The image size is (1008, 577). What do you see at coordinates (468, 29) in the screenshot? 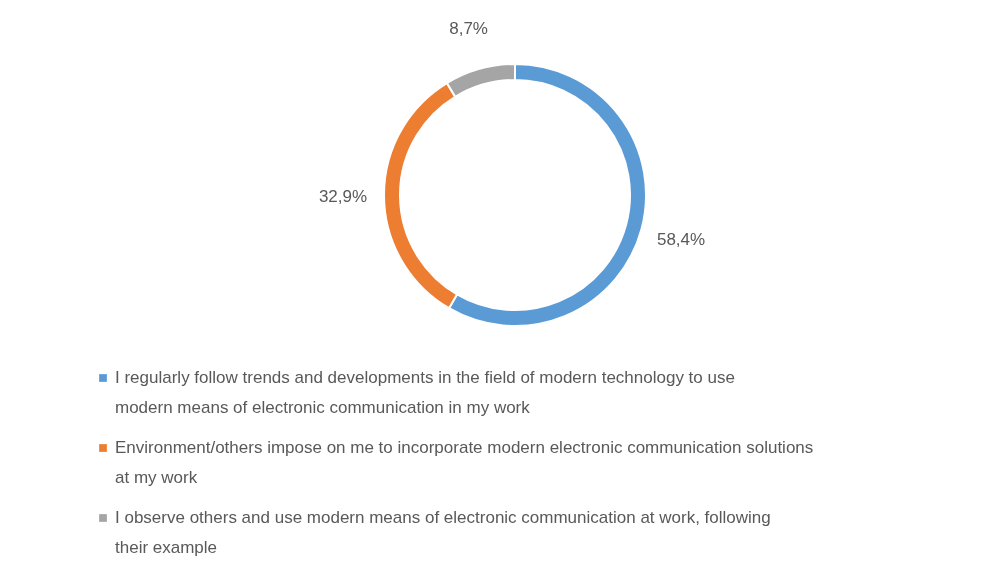
I see `data-label: 8,7%` at bounding box center [468, 29].